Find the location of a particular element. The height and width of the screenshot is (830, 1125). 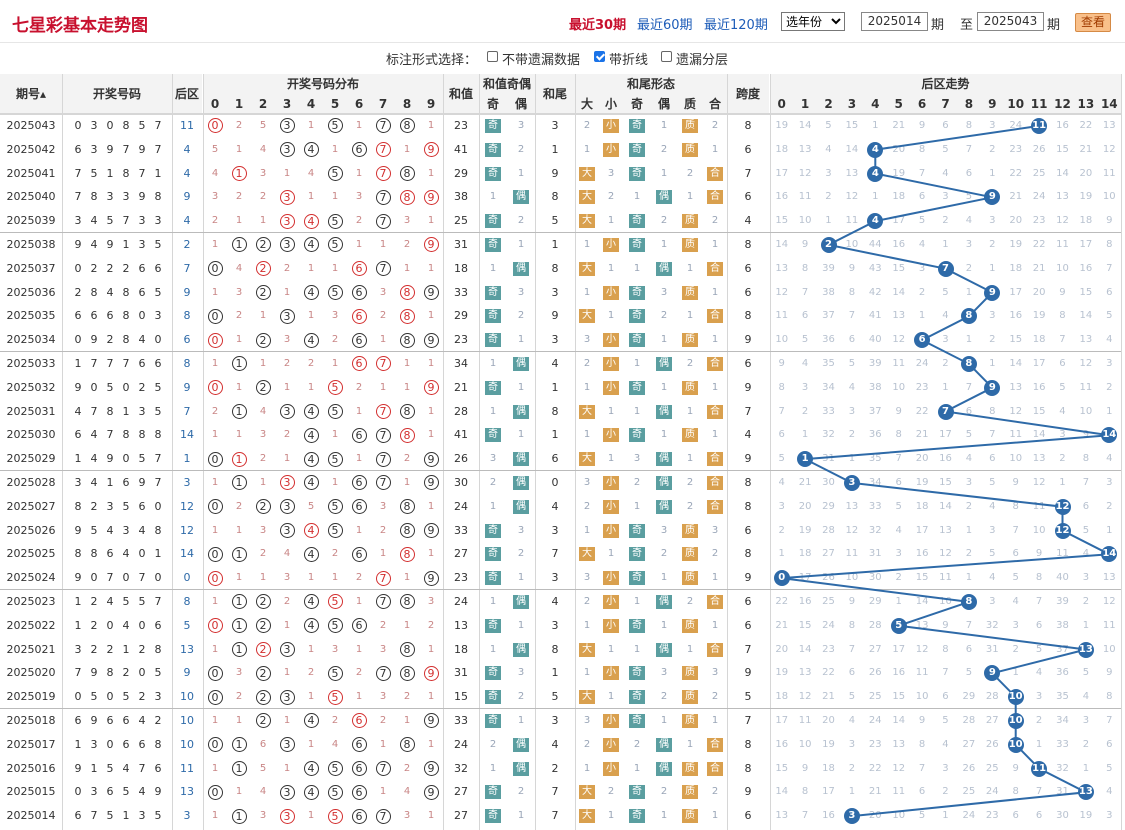

trend-miss: 3 is located at coordinates (1109, 482).